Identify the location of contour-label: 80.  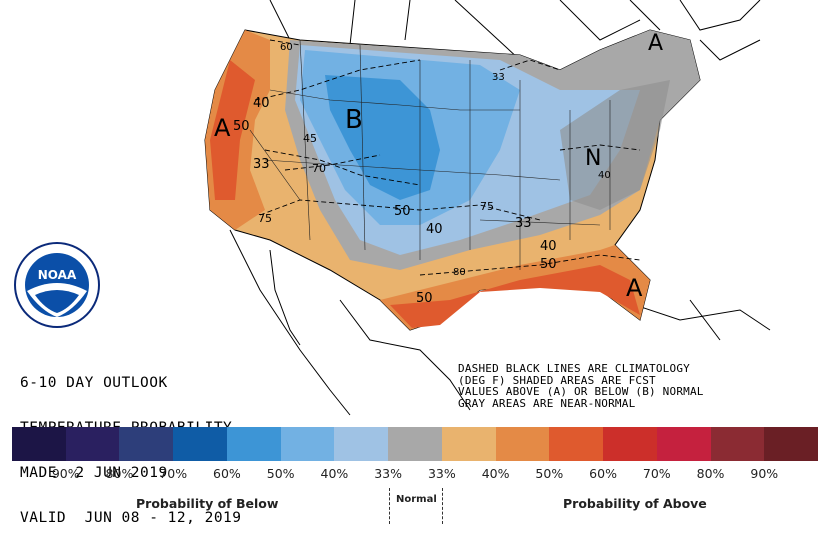
(459, 272).